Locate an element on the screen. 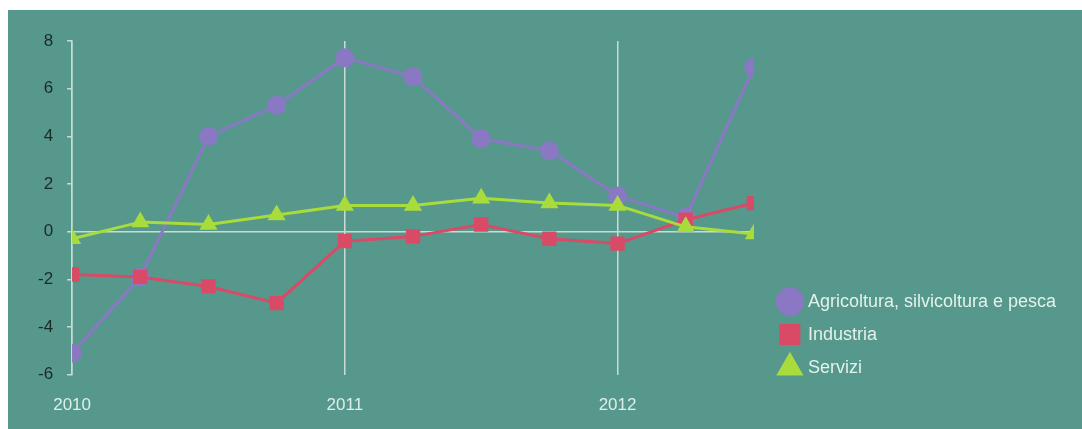  y-tick-label: 6 is located at coordinates (48, 88).